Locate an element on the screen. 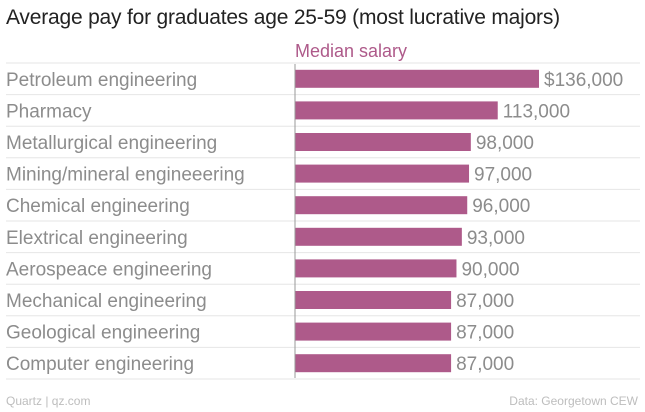 This screenshot has width=645, height=412. value-label: 93,000 is located at coordinates (496, 238).